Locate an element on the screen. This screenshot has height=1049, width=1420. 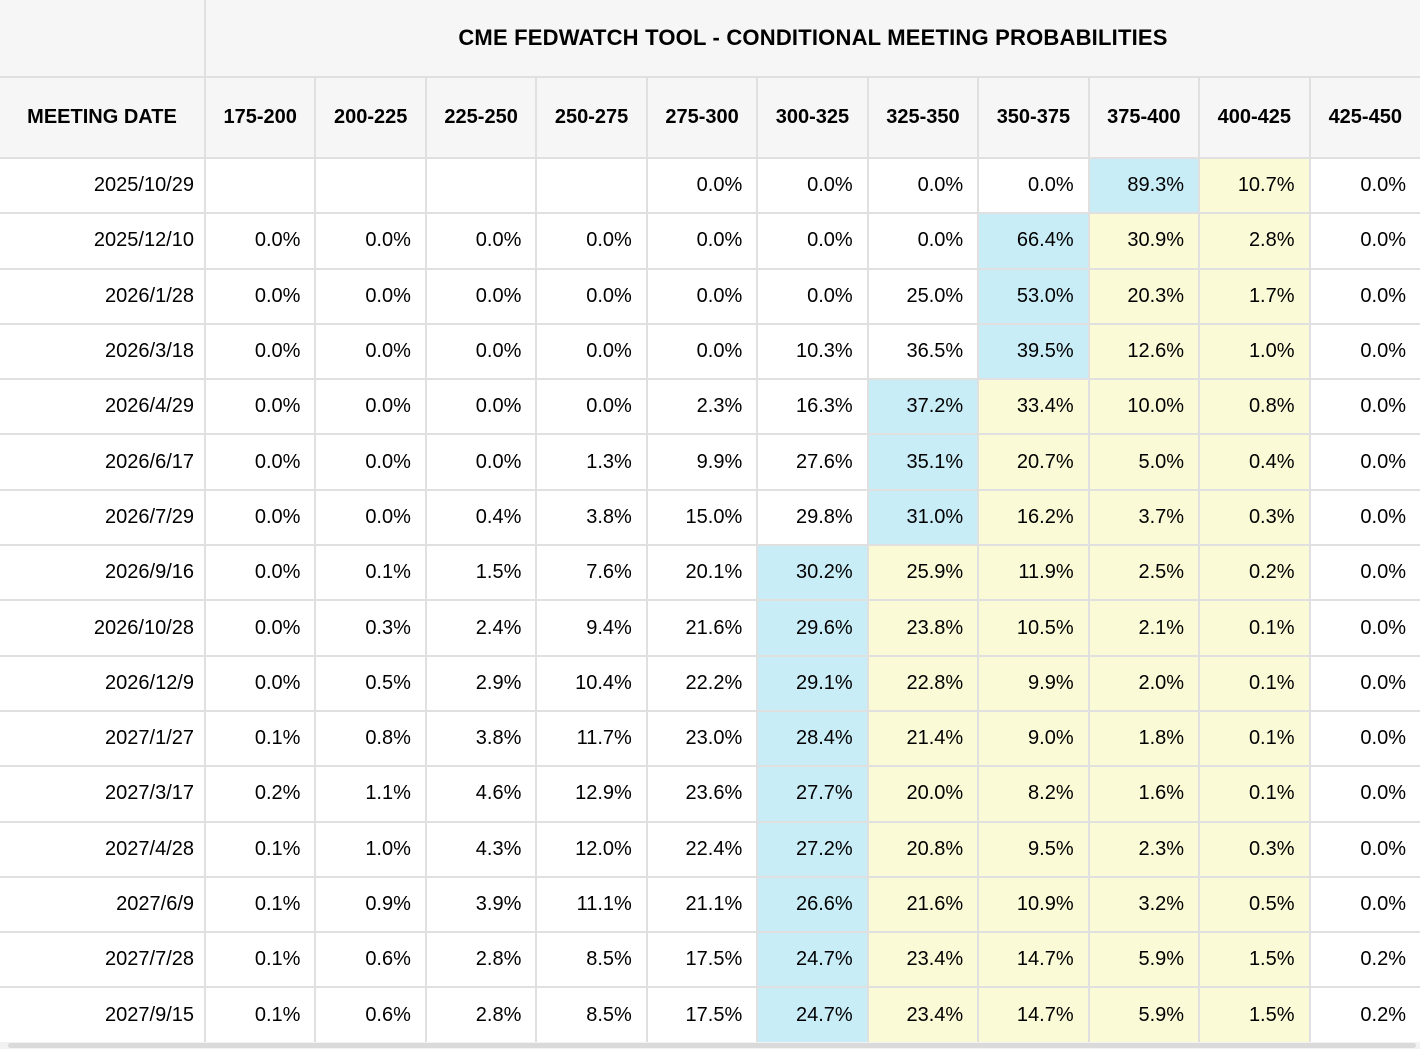
probability-cell: 8.2% is located at coordinates (1033, 794).